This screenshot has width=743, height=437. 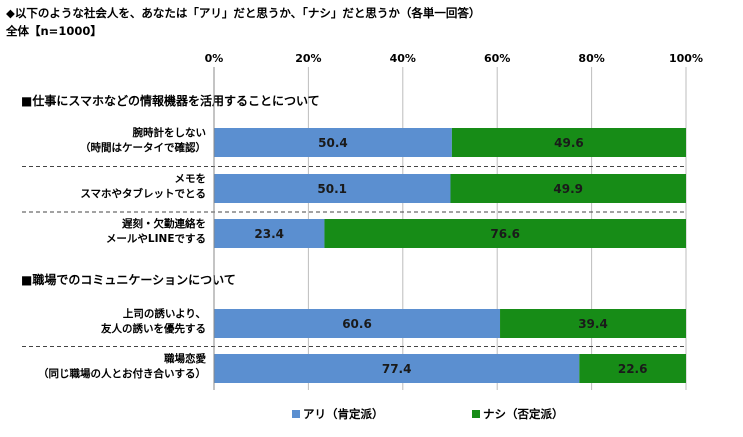 I want to click on data-label-ari: 77.4, so click(x=397, y=369).